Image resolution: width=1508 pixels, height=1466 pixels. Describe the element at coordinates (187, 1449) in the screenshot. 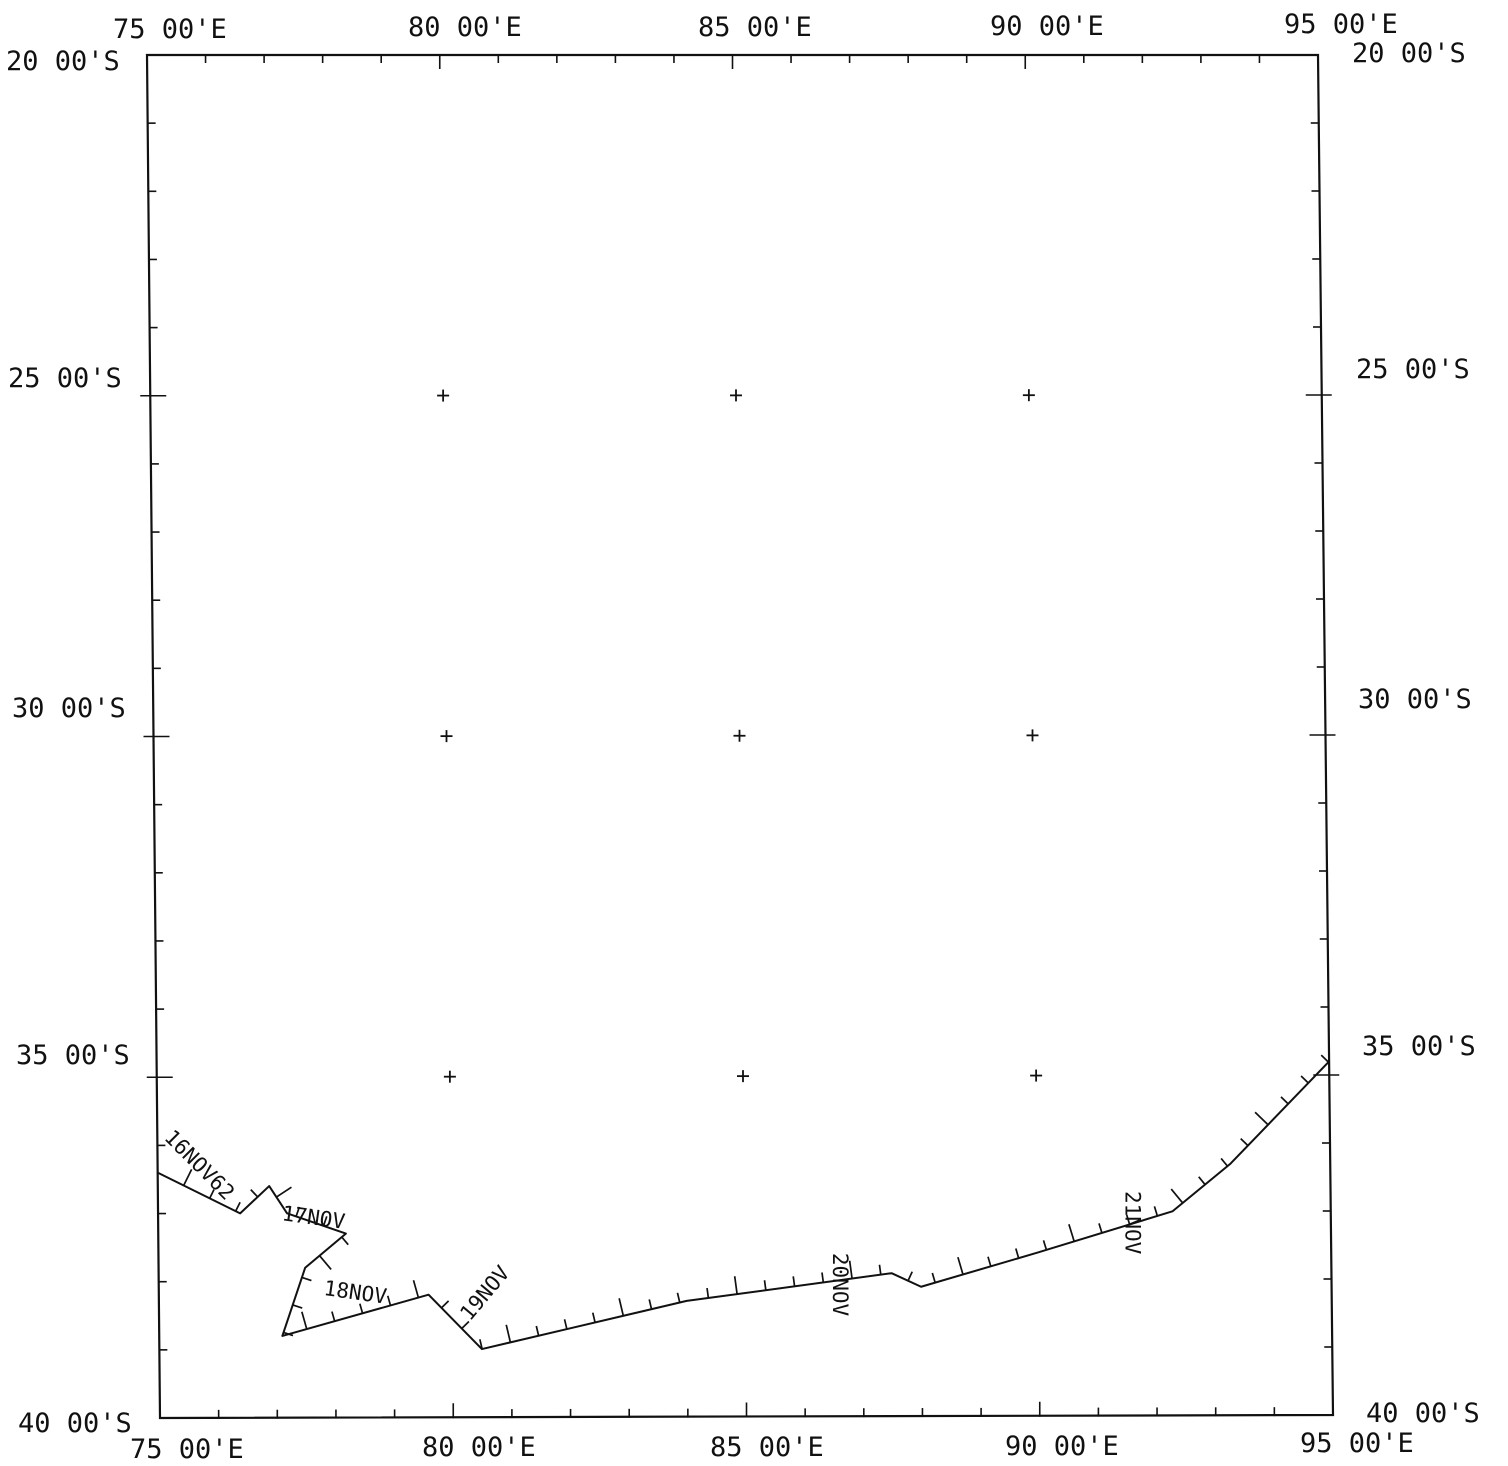

I see `bottom-lon-label-75: 75 00'E` at that location.